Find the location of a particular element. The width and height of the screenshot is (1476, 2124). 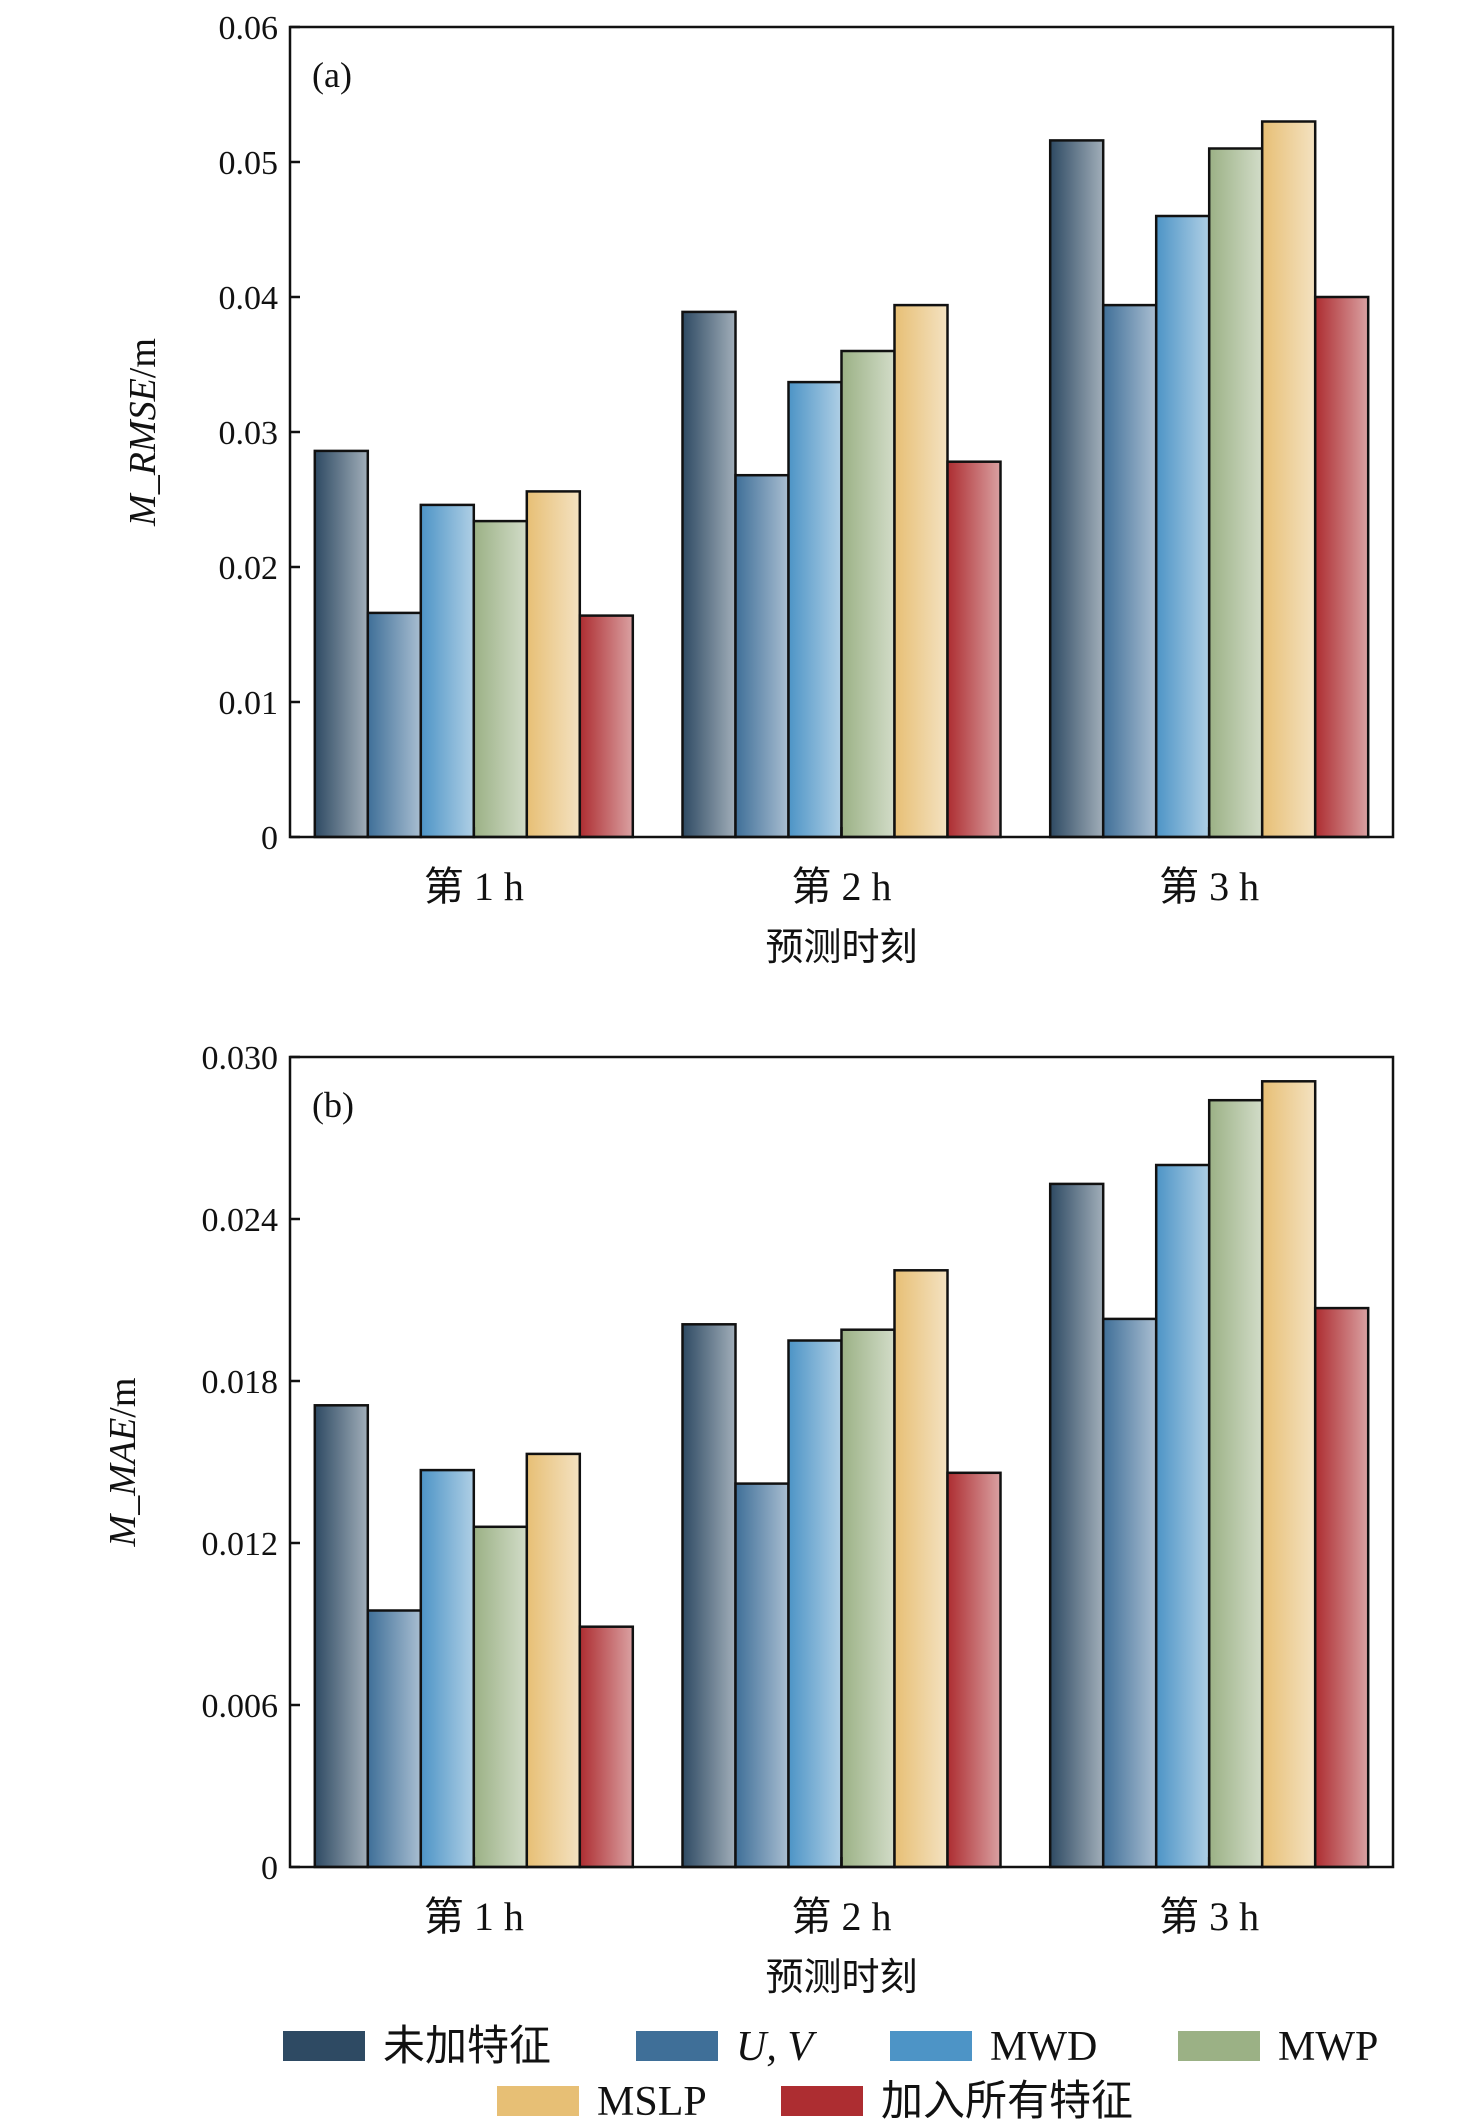

legend-label: 未加特征 is located at coordinates (467, 2047).